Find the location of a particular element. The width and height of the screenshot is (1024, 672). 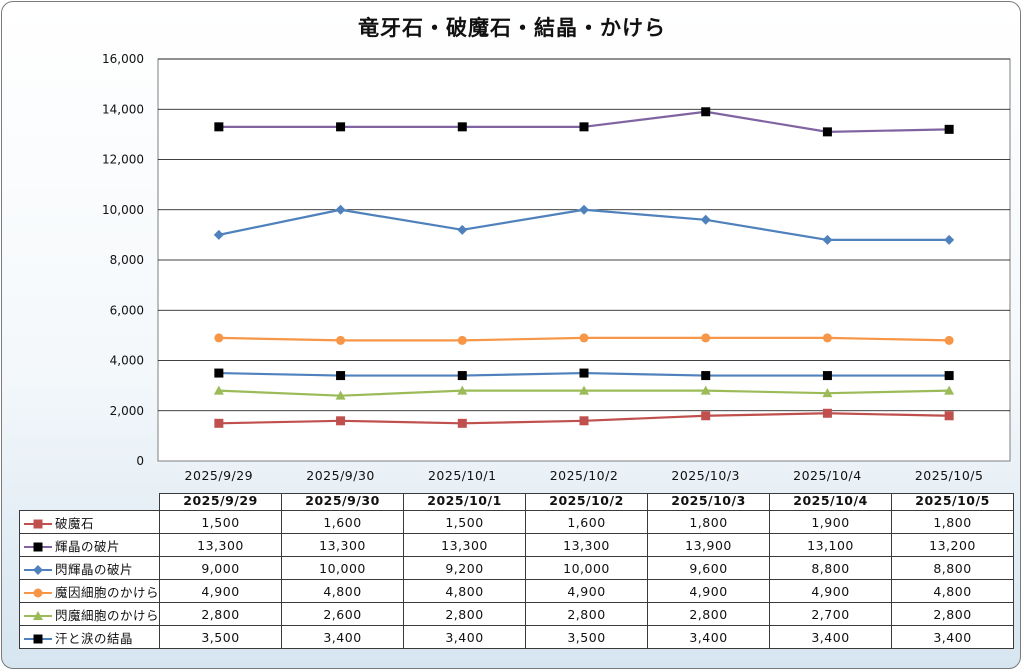

x-tick-label: 2025/9/29 is located at coordinates (219, 475).